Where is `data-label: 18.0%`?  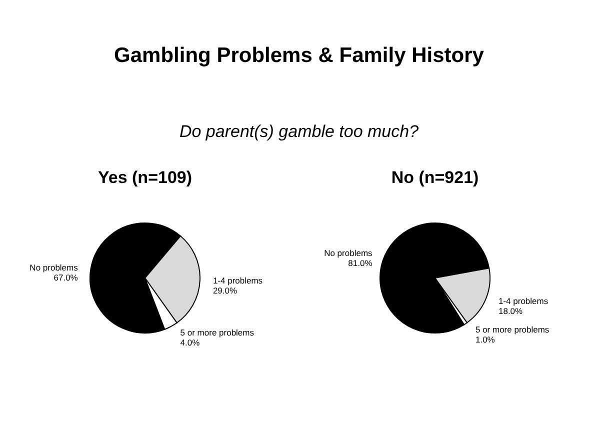 data-label: 18.0% is located at coordinates (511, 311).